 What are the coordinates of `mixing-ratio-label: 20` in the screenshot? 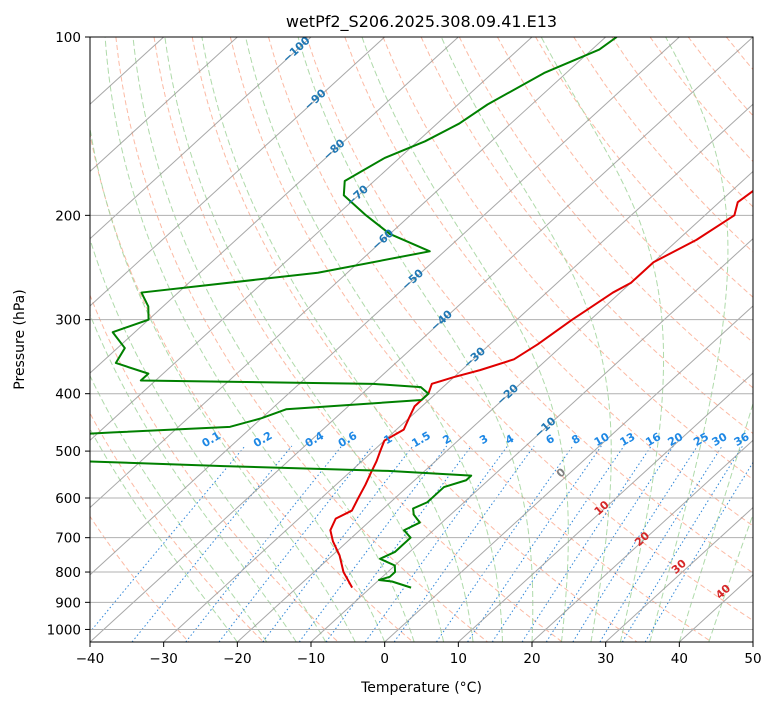 It's located at (675, 439).